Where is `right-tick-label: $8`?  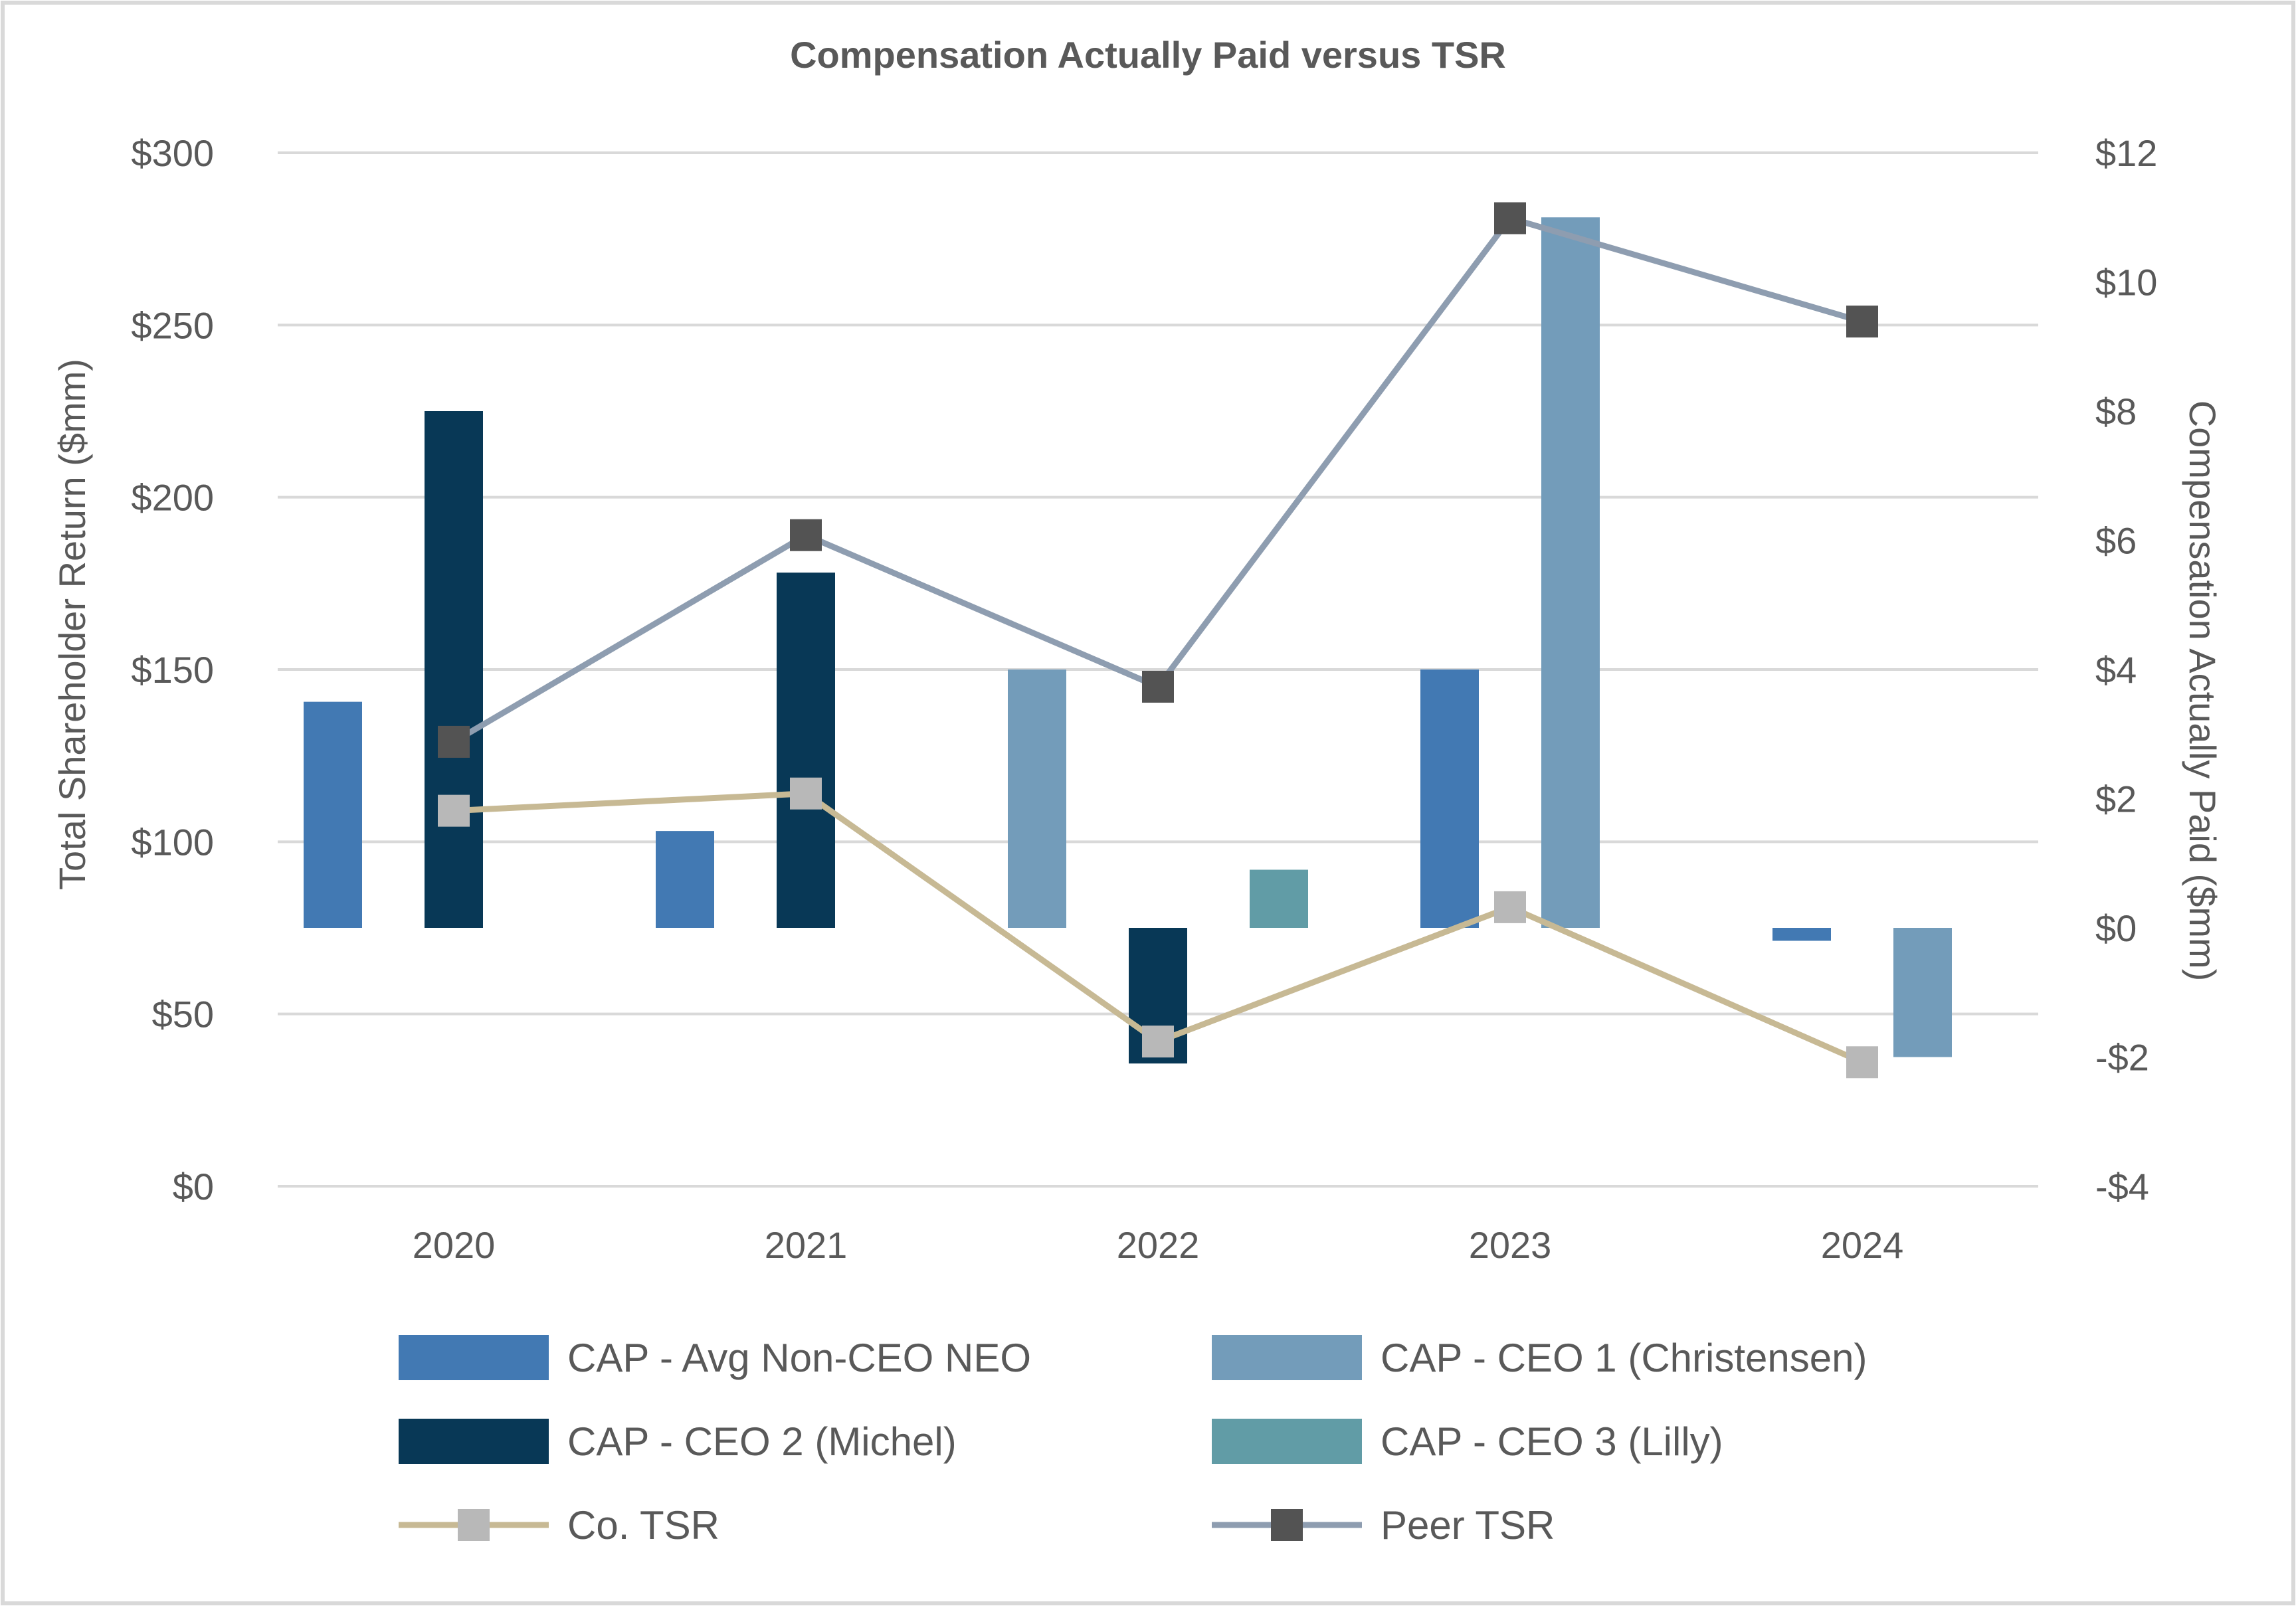
right-tick-label: $8 is located at coordinates (2116, 412).